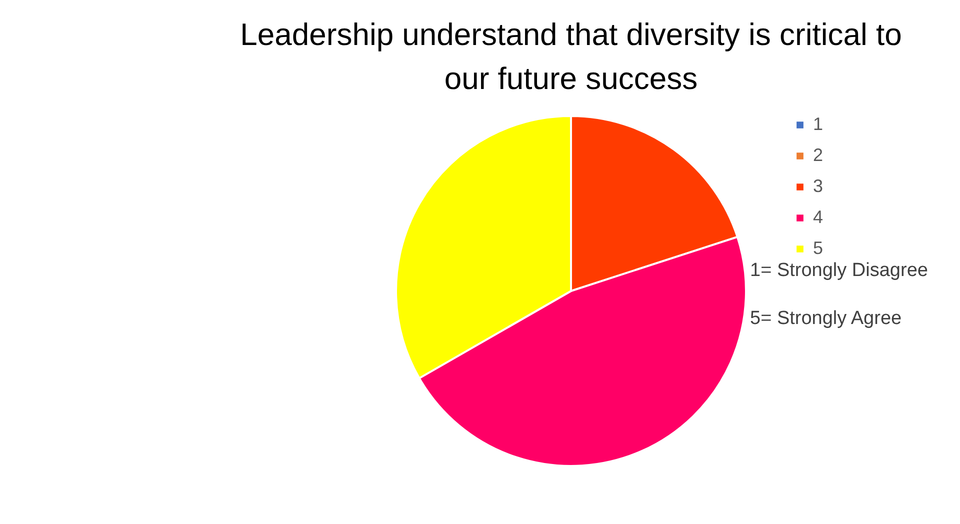 Image resolution: width=960 pixels, height=524 pixels. What do you see at coordinates (818, 217) in the screenshot?
I see `legend-label: 4` at bounding box center [818, 217].